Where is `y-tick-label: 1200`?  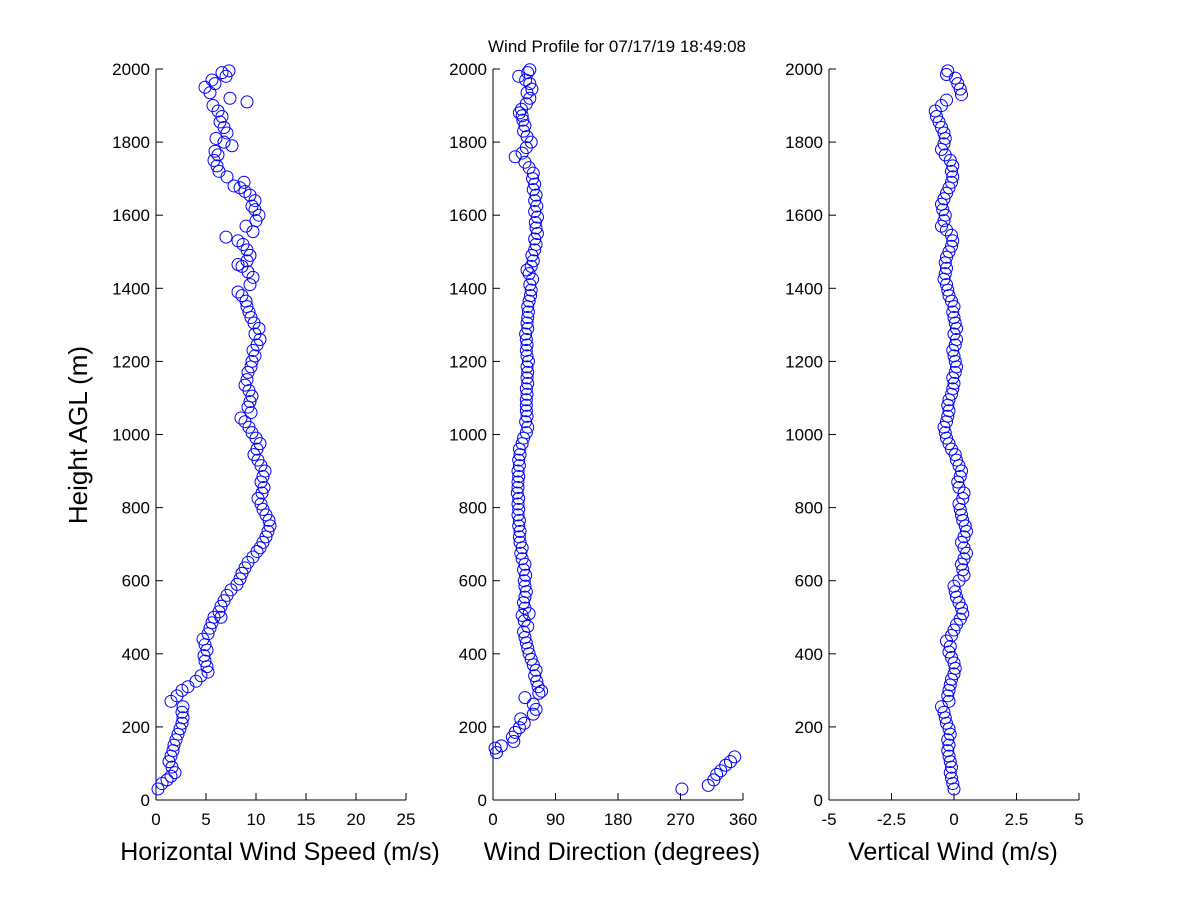 y-tick-label: 1200 is located at coordinates (804, 361).